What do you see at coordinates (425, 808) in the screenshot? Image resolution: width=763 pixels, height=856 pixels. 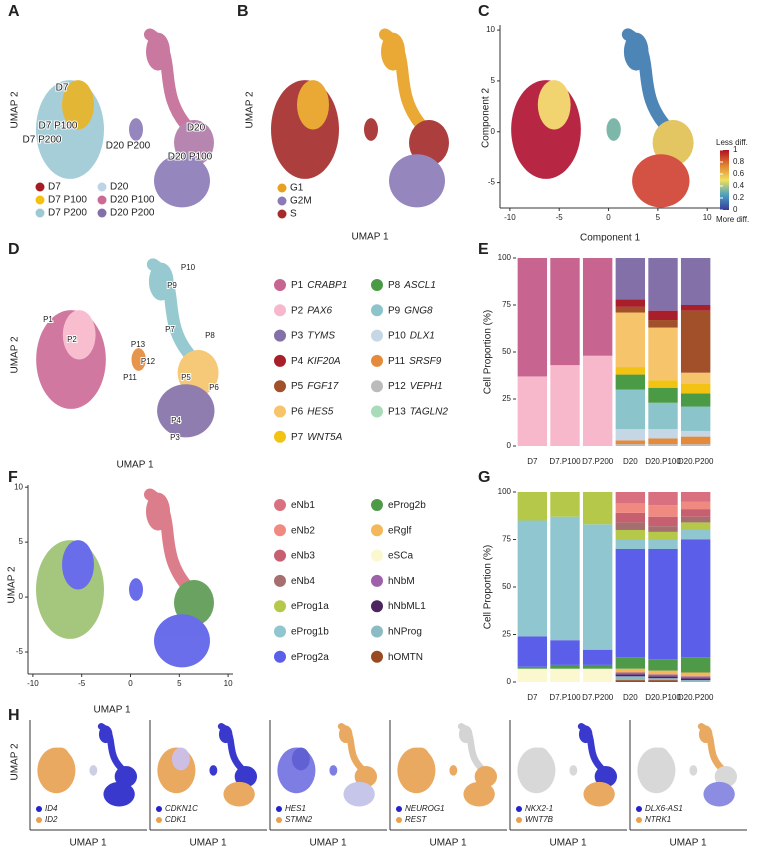 I see `legend-label: NEUROG1` at bounding box center [425, 808].